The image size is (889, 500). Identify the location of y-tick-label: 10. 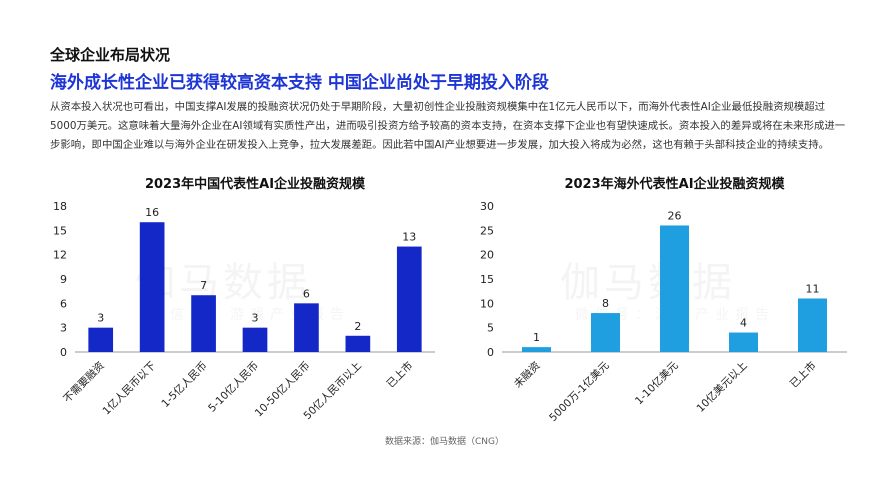
(487, 303).